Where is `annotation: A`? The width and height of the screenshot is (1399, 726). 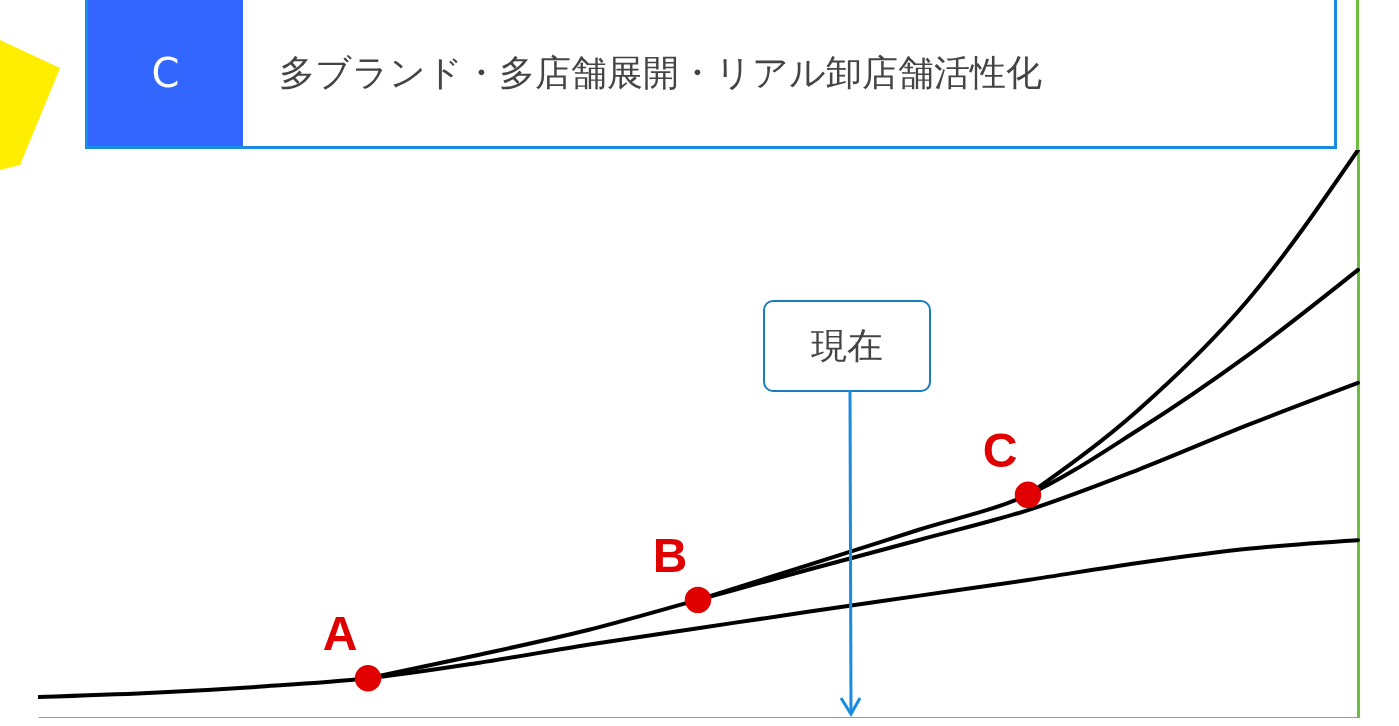
annotation: A is located at coordinates (340, 634).